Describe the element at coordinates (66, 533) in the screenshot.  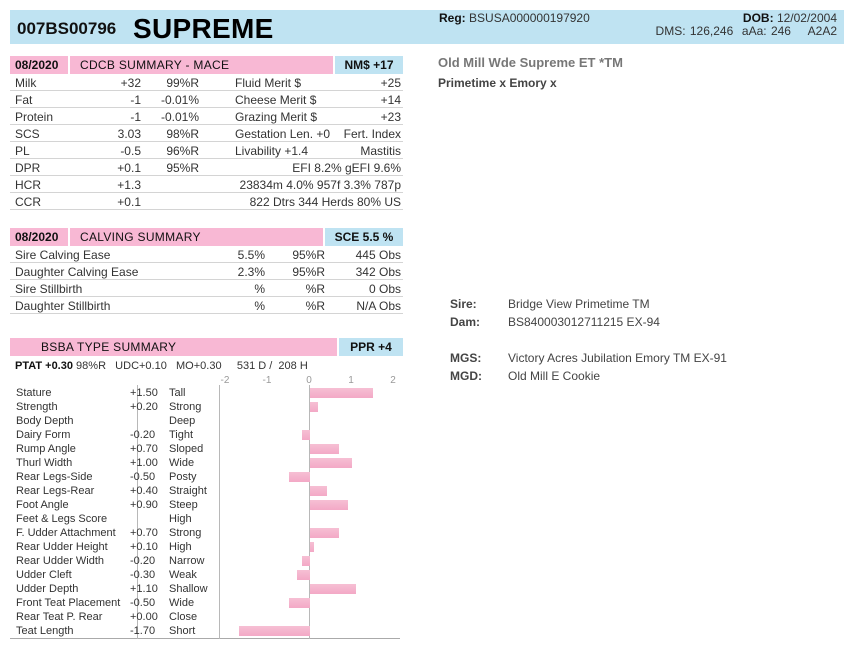
I see `trait-name: F. Udder Attachment` at that location.